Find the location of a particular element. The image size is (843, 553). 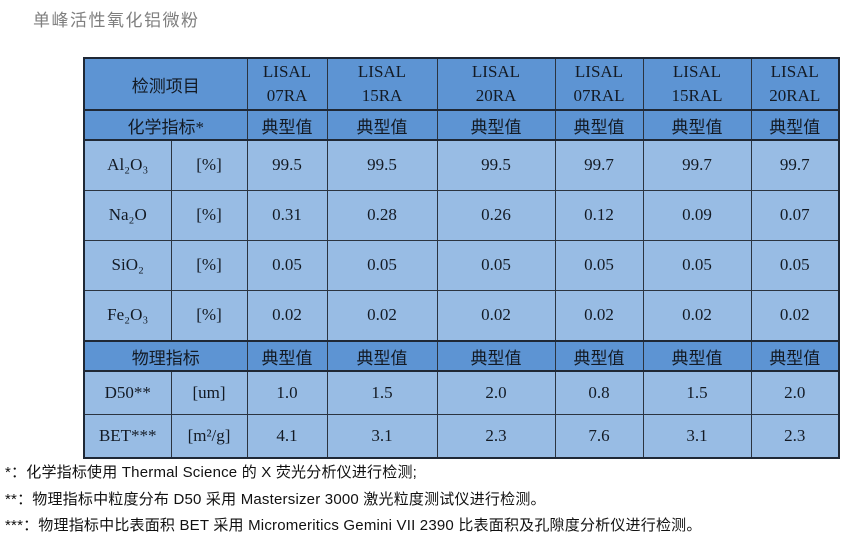

value-cell: 0.07 is located at coordinates (795, 215).